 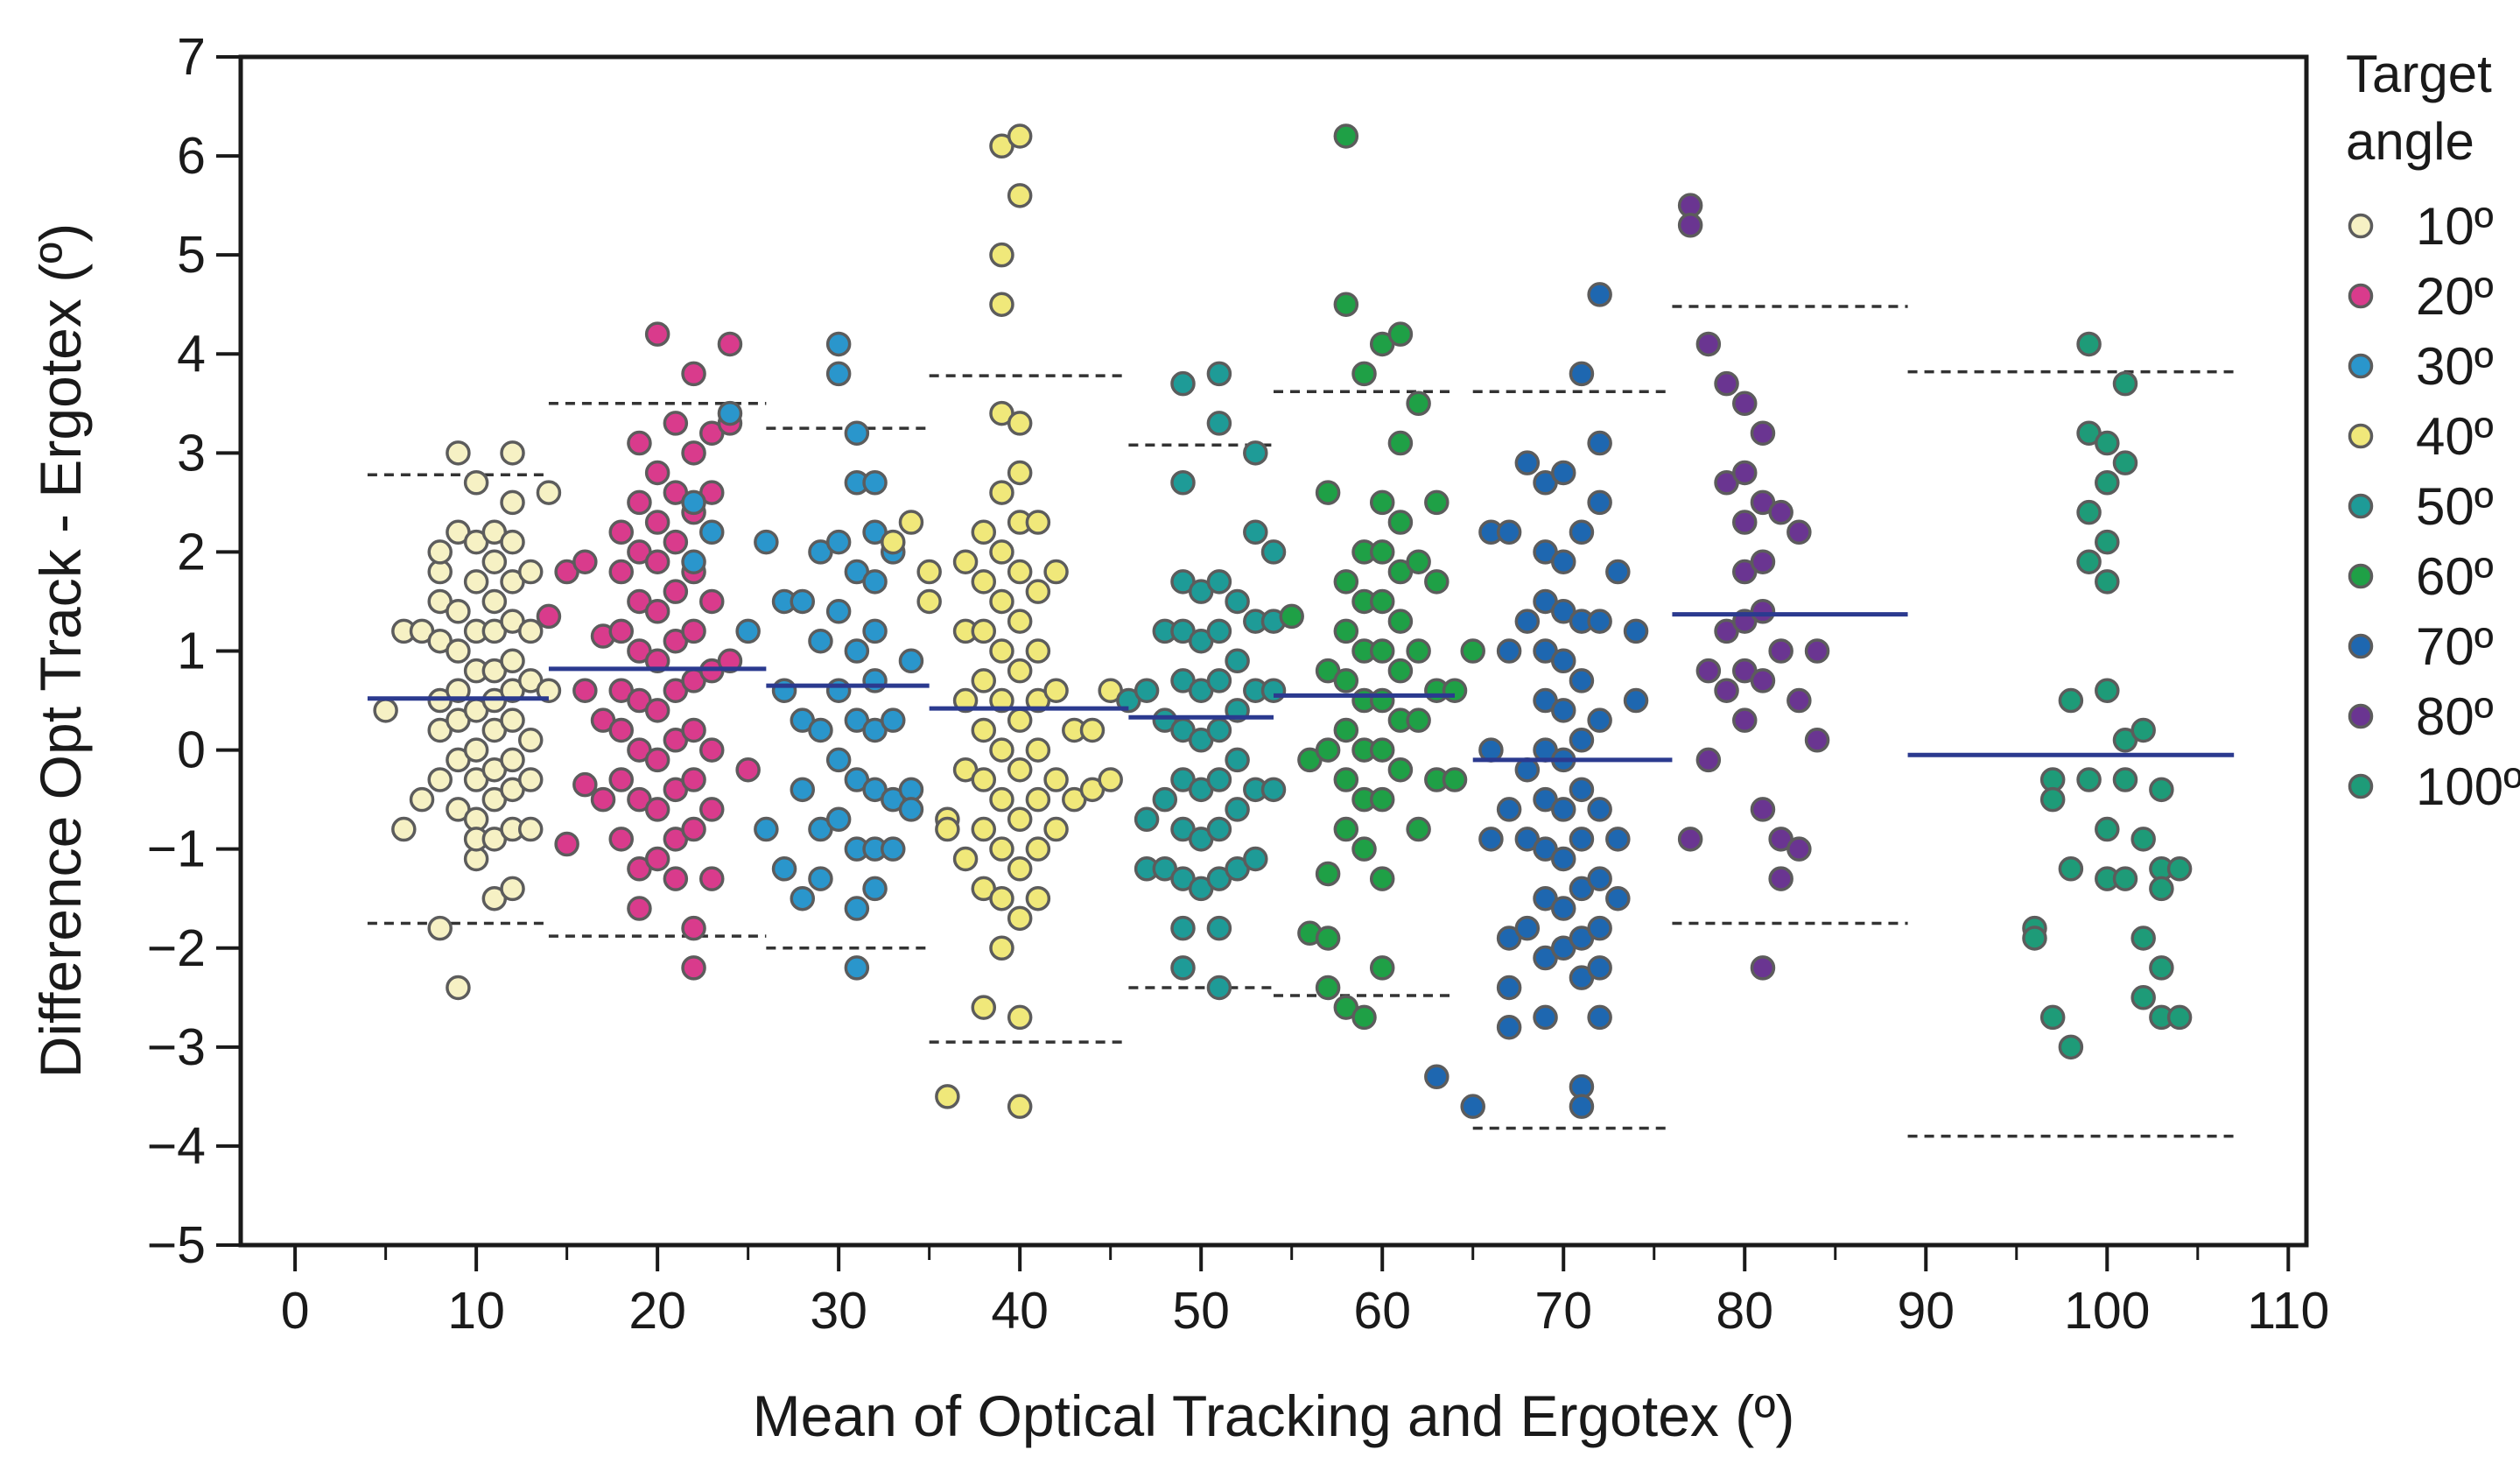 What do you see at coordinates (1020, 1311) in the screenshot?
I see `x-tick-label: 40` at bounding box center [1020, 1311].